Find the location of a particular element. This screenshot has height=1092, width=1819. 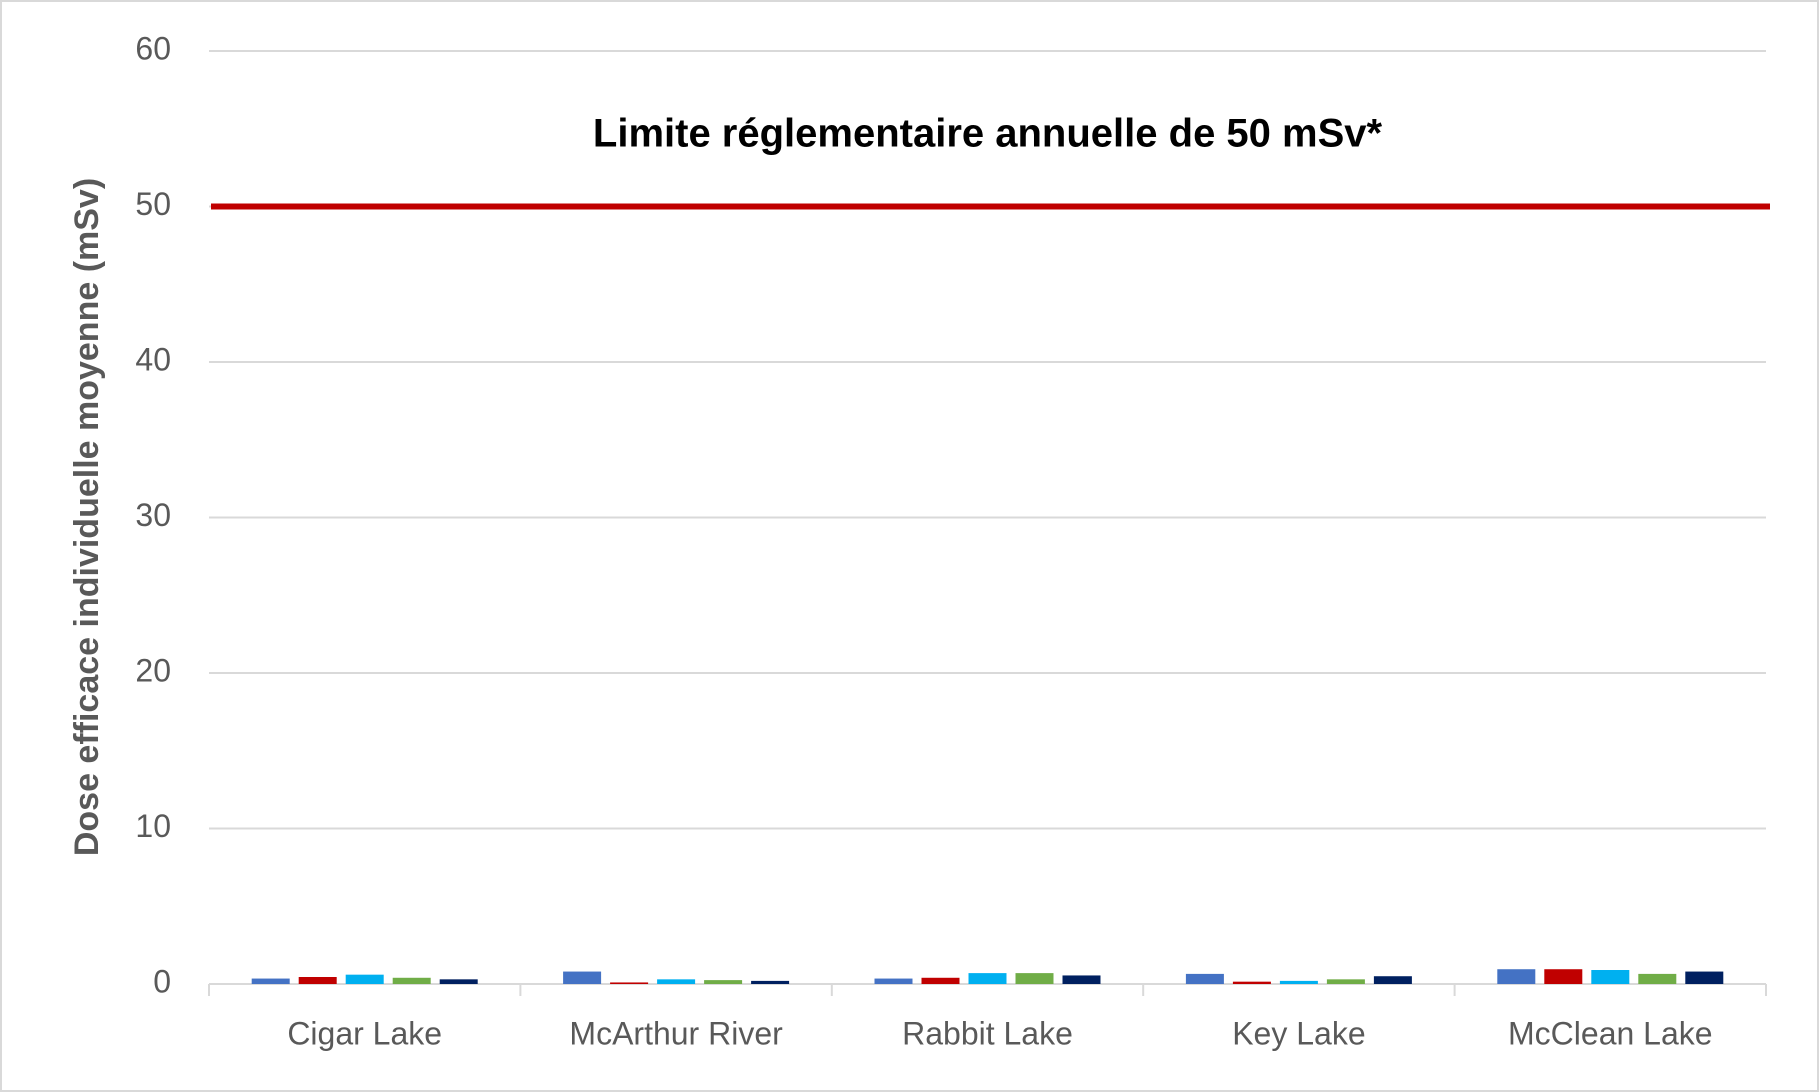

y-tick-label: 50 is located at coordinates (153, 204).